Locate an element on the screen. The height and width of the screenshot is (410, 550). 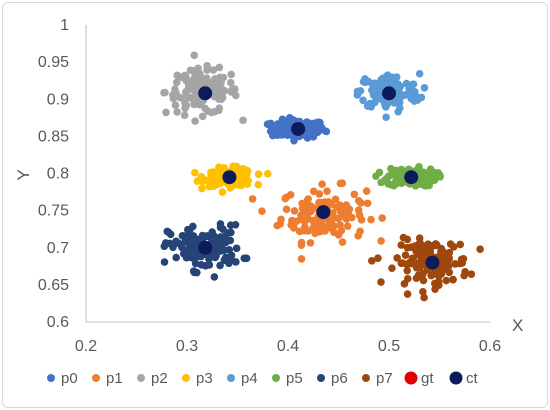
series-p2 is located at coordinates (203, 88).